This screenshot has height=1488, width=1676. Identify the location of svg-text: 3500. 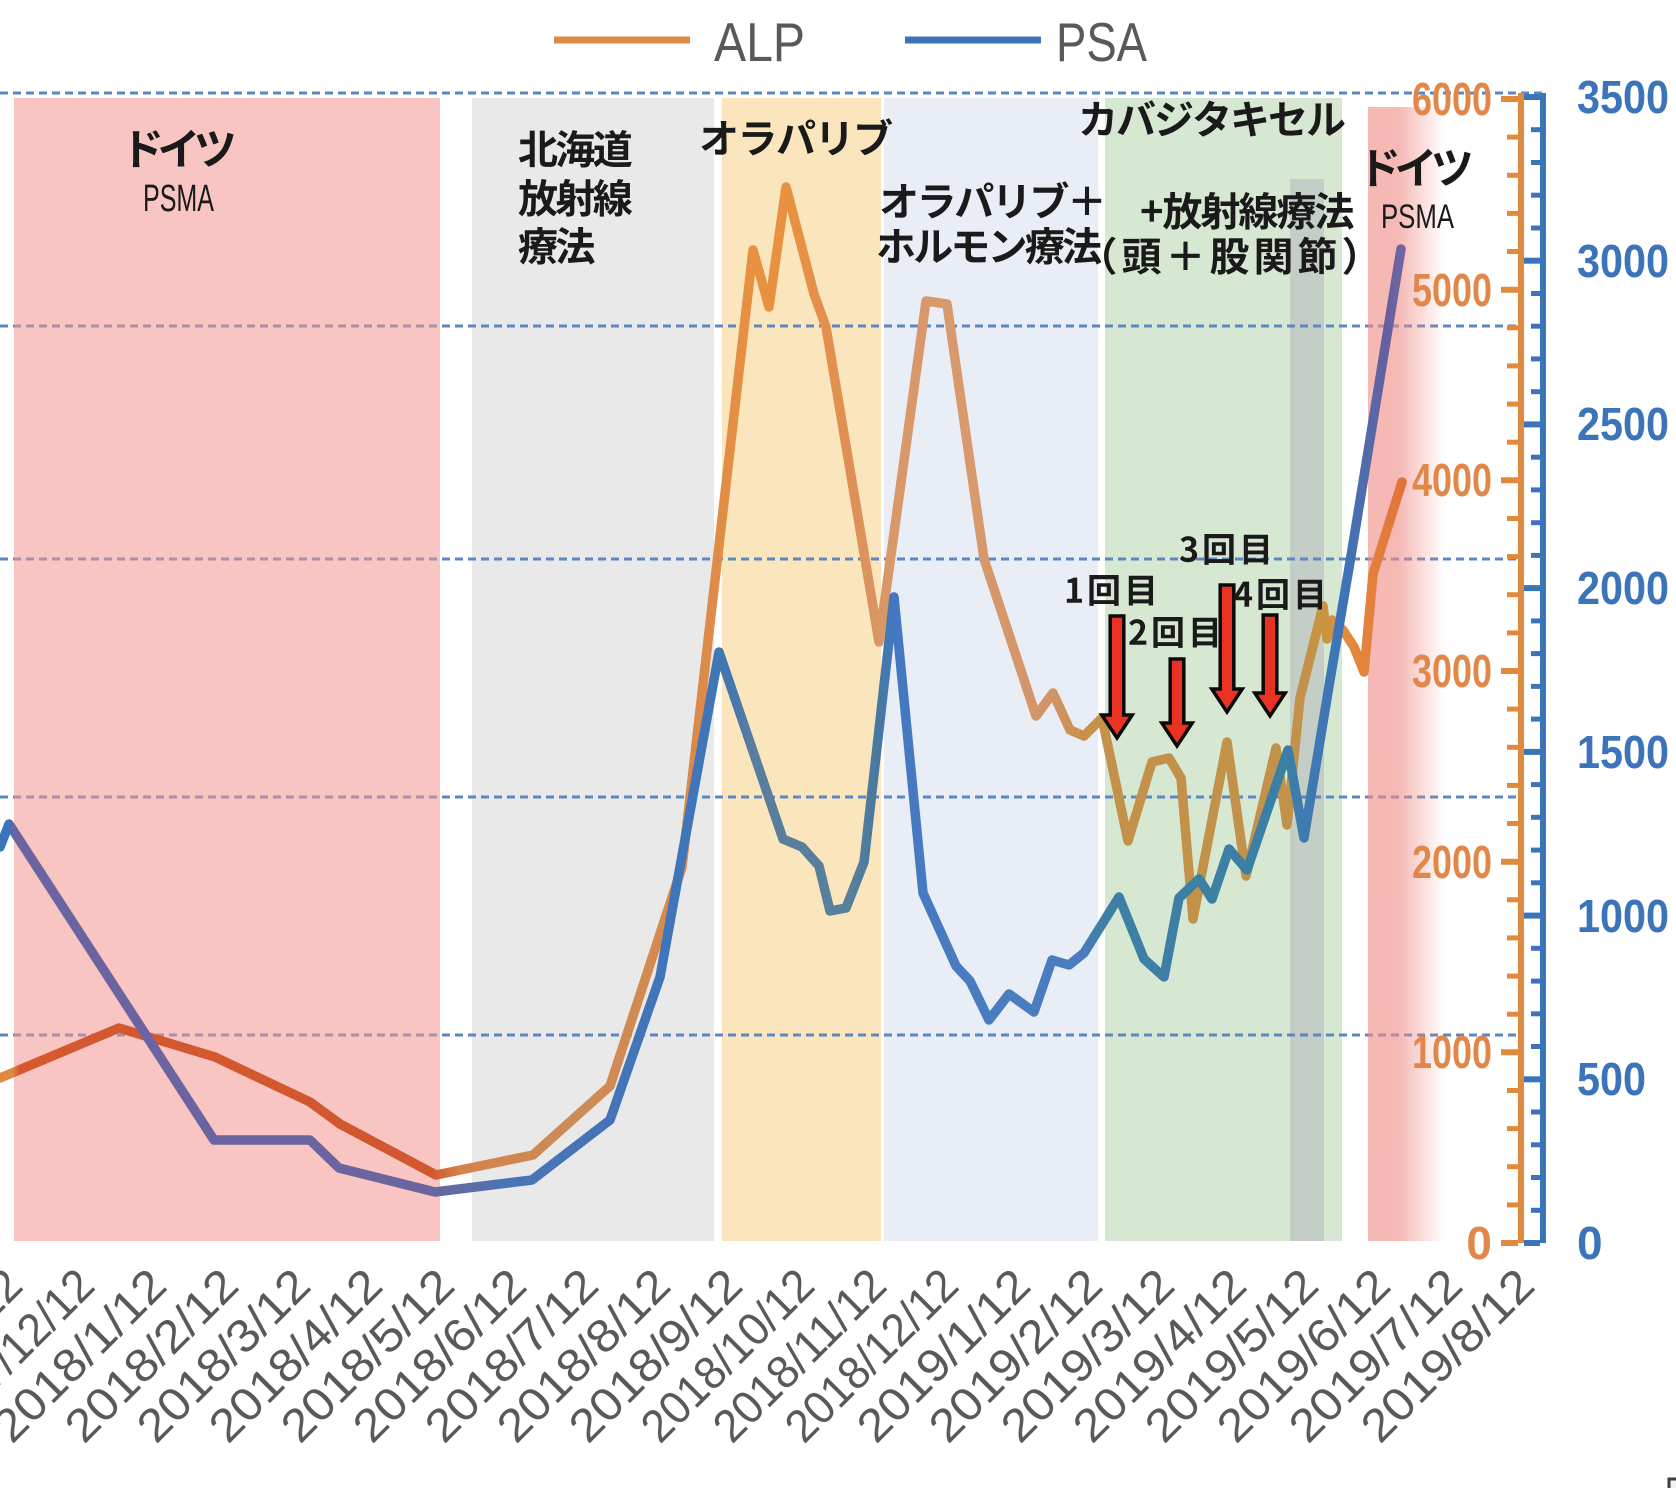
(1623, 97).